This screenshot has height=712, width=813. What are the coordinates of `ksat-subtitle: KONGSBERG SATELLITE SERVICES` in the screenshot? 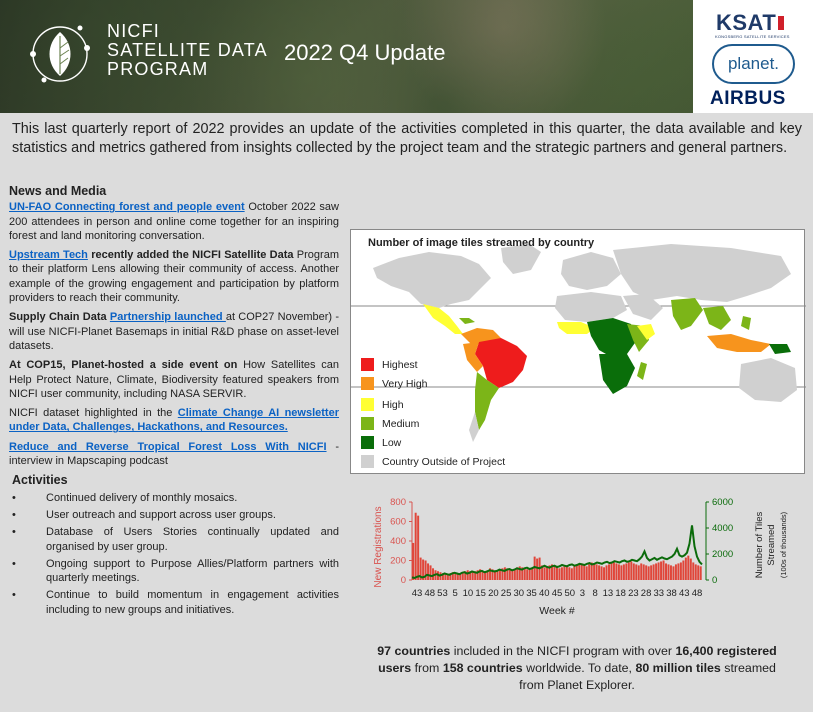 It's located at (752, 36).